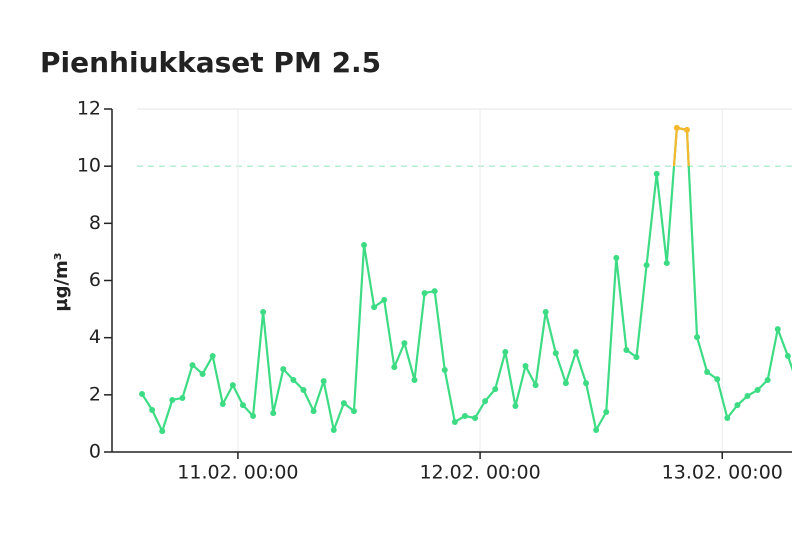 This screenshot has width=792, height=554. I want to click on y-tick-label: 8, so click(95, 223).